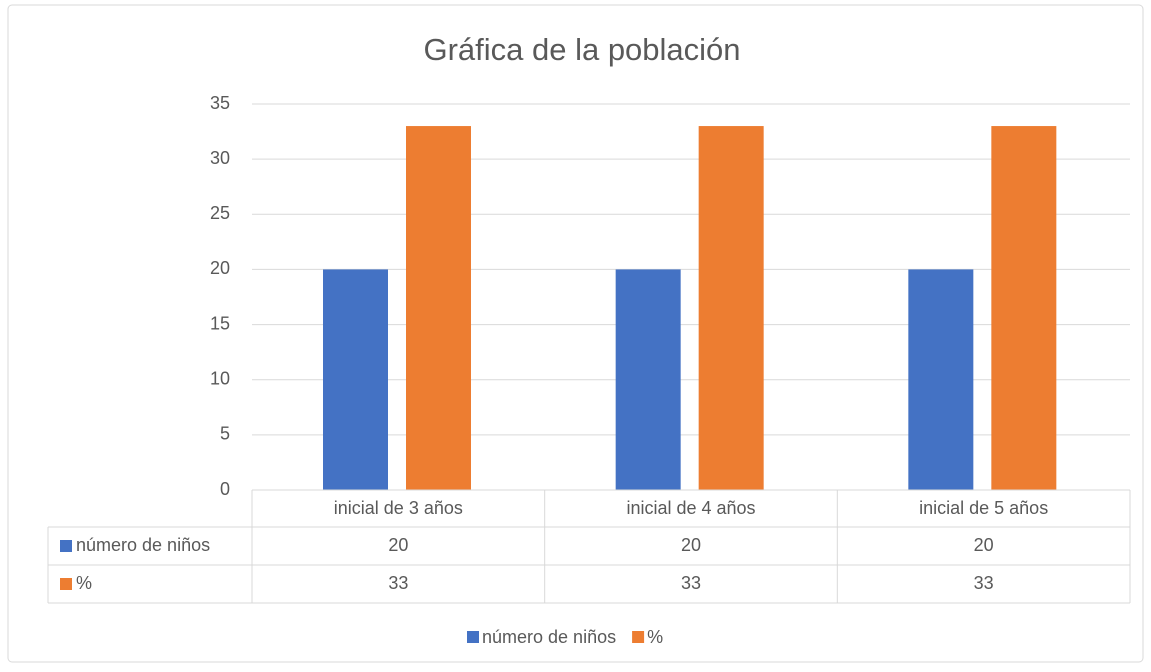 This screenshot has height=672, width=1151. Describe the element at coordinates (581, 49) in the screenshot. I see `chart-title: Gráfica de la población` at that location.